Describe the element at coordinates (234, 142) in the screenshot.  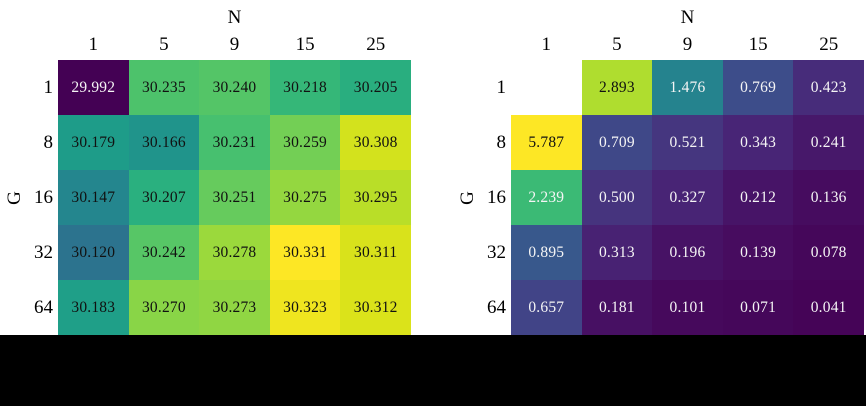
I see `cell-G8-N9: 30.231` at that location.